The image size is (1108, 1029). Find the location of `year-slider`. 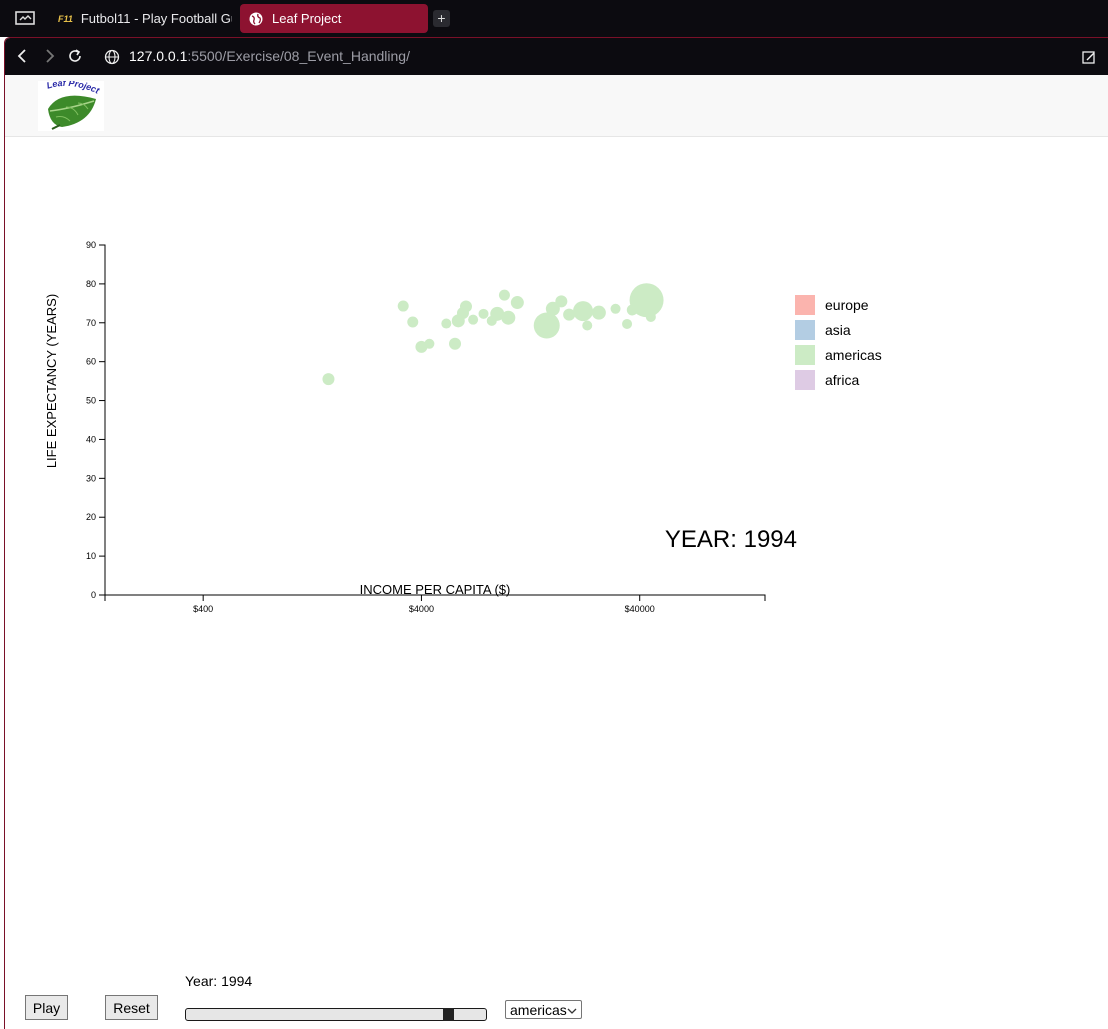

year-slider is located at coordinates (336, 1014).